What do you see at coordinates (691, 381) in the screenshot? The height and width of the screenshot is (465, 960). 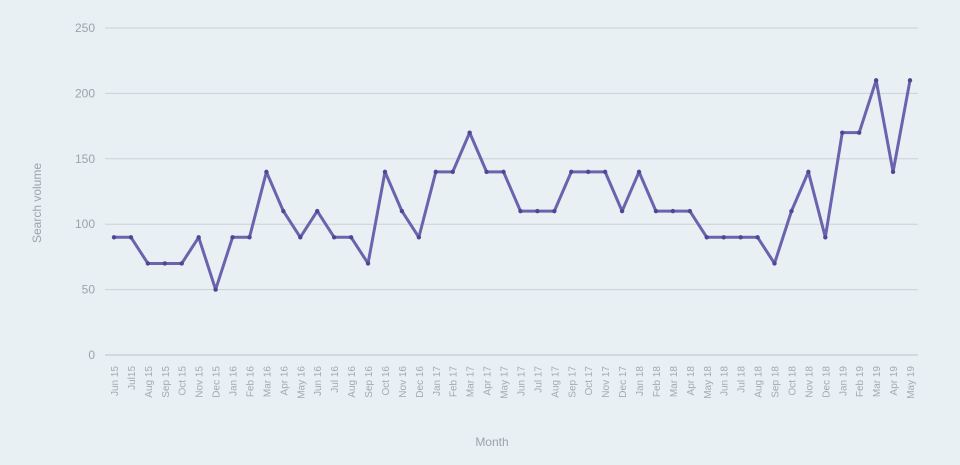 I see `x-tick-label: Apr 18` at bounding box center [691, 381].